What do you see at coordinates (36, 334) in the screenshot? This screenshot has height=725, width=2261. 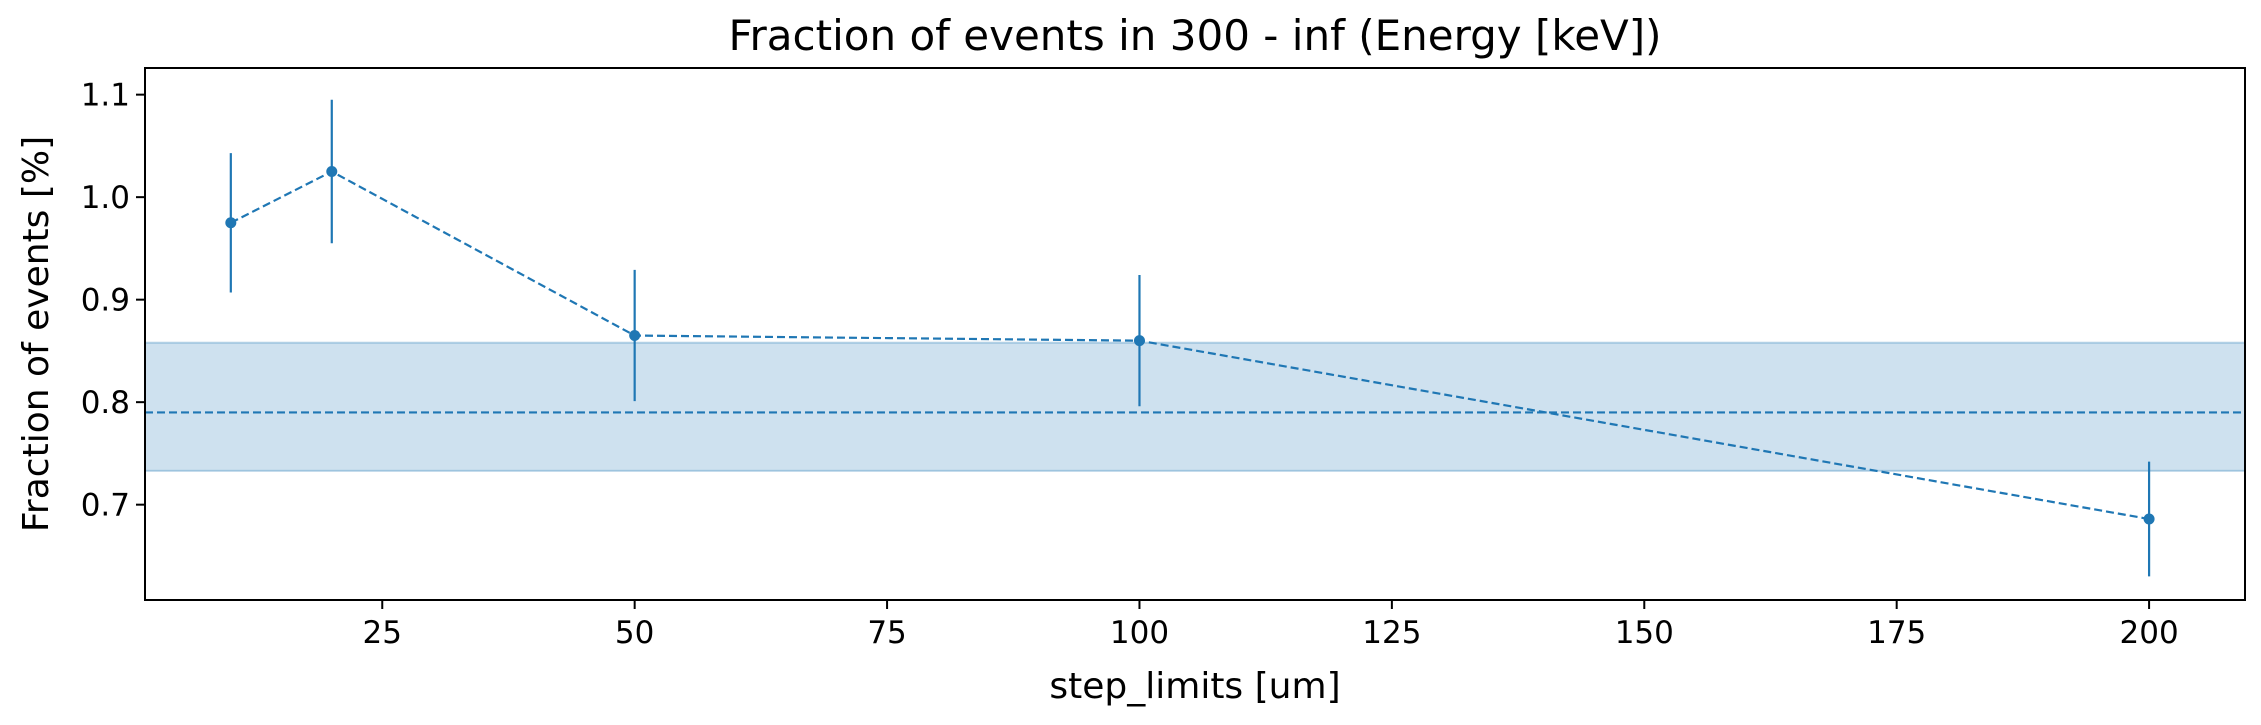 I see `y-axis-label: Fraction of events [%]` at bounding box center [36, 334].